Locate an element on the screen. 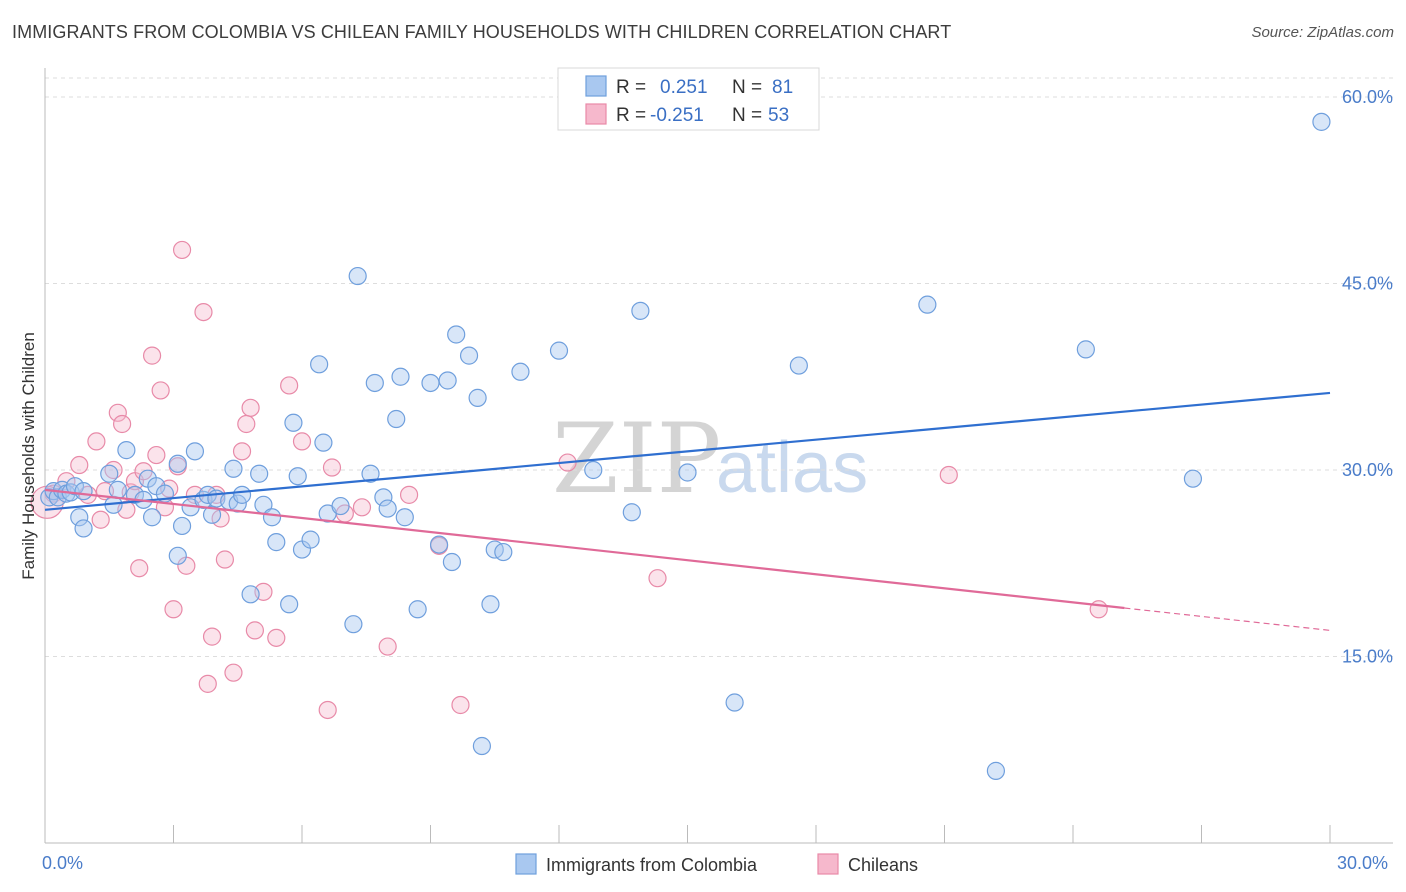 This screenshot has height=892, width=1406. legend-n-value-pink: 53 is located at coordinates (778, 115).